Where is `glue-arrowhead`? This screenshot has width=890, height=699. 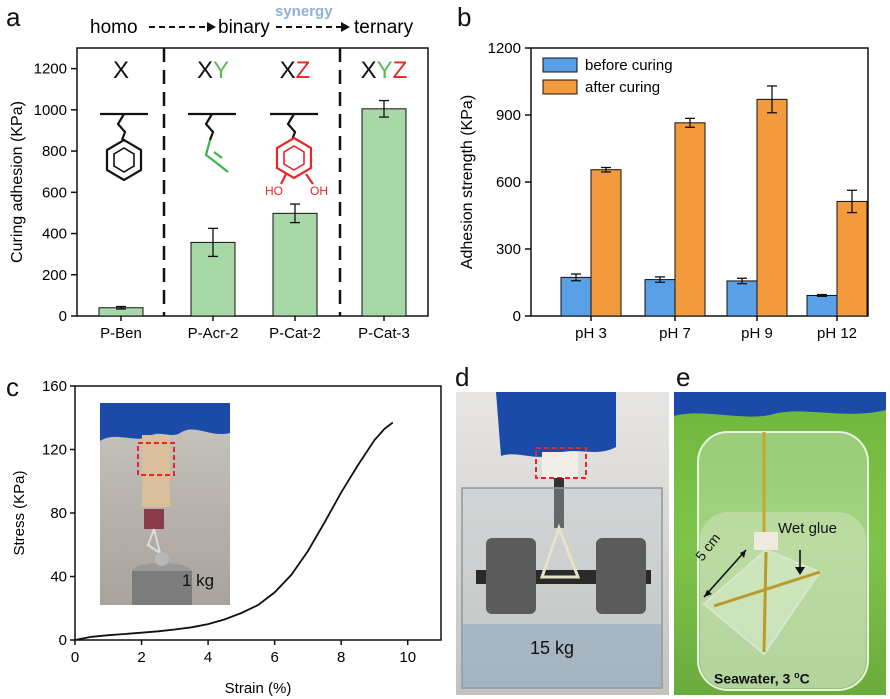
glue-arrowhead is located at coordinates (800, 571).